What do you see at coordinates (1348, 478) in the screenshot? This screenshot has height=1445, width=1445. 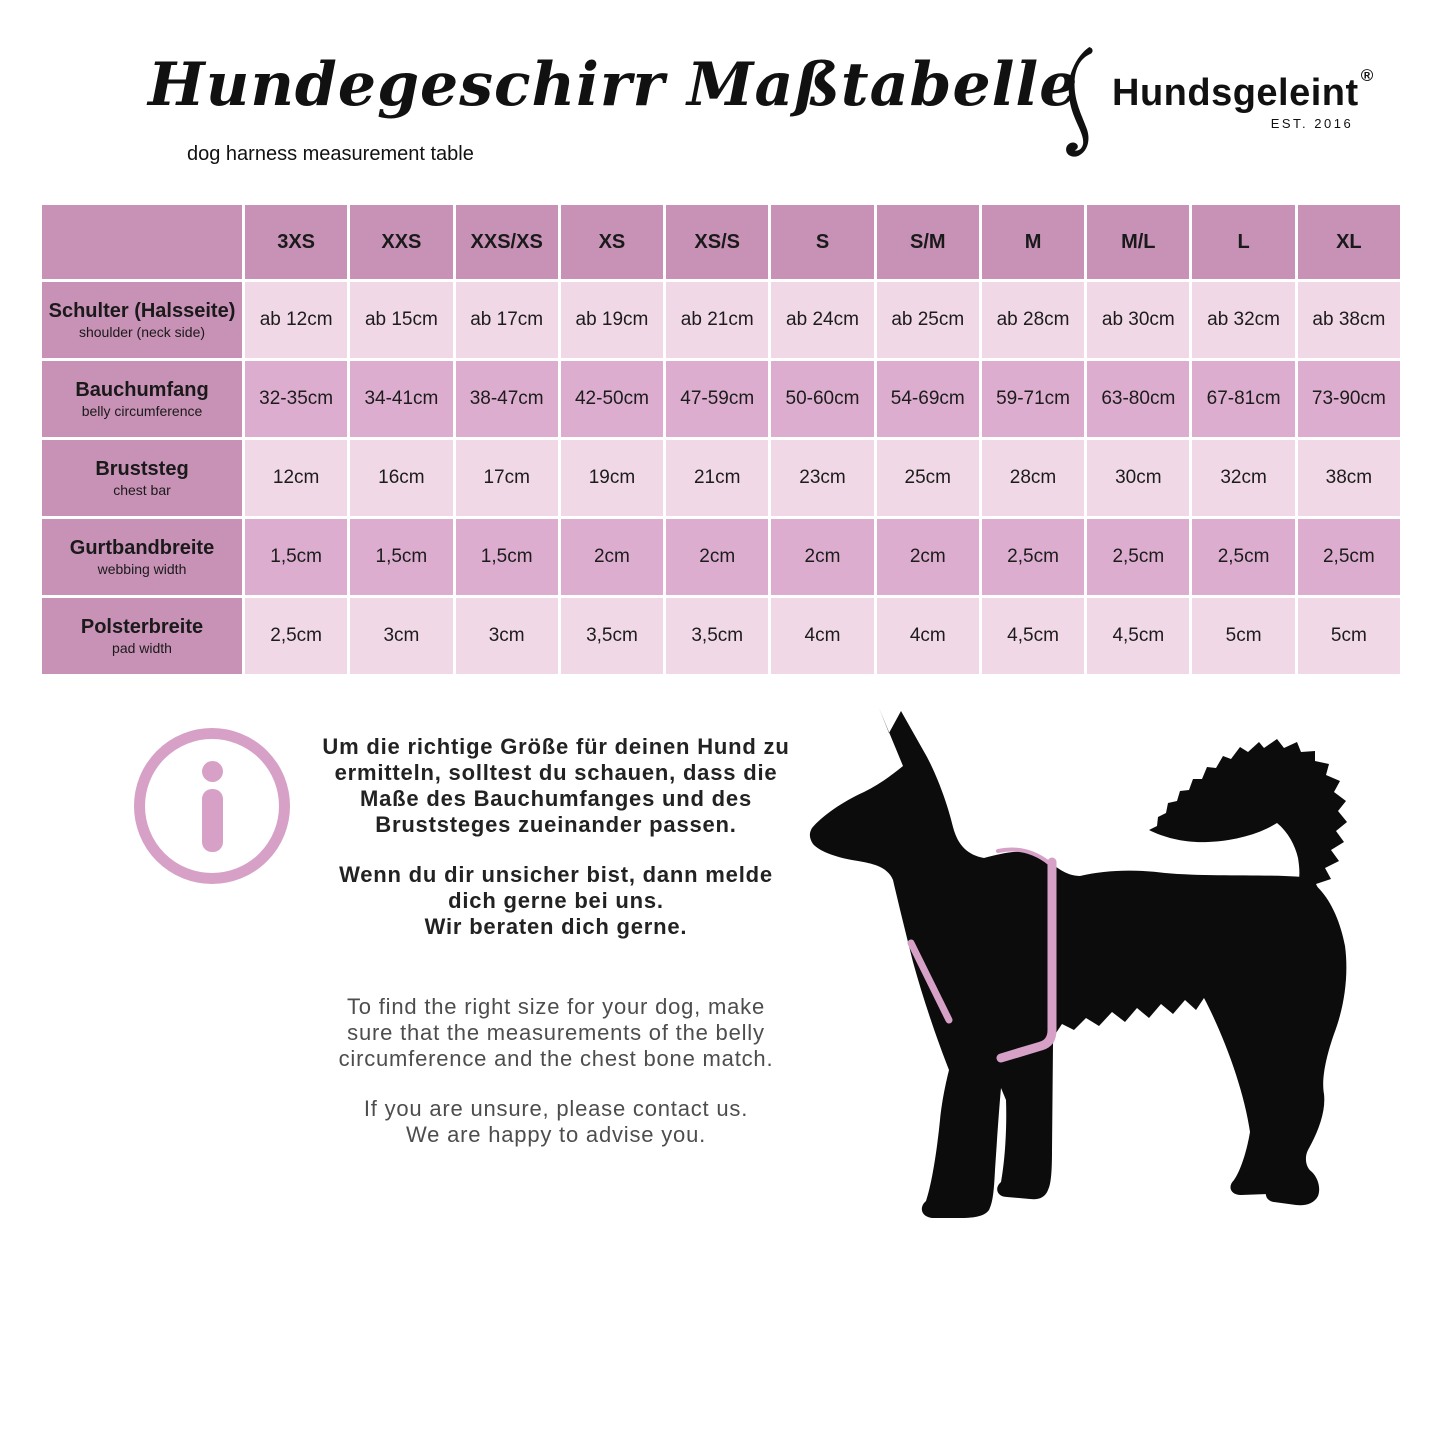 I see `value-cell: 38cm` at bounding box center [1348, 478].